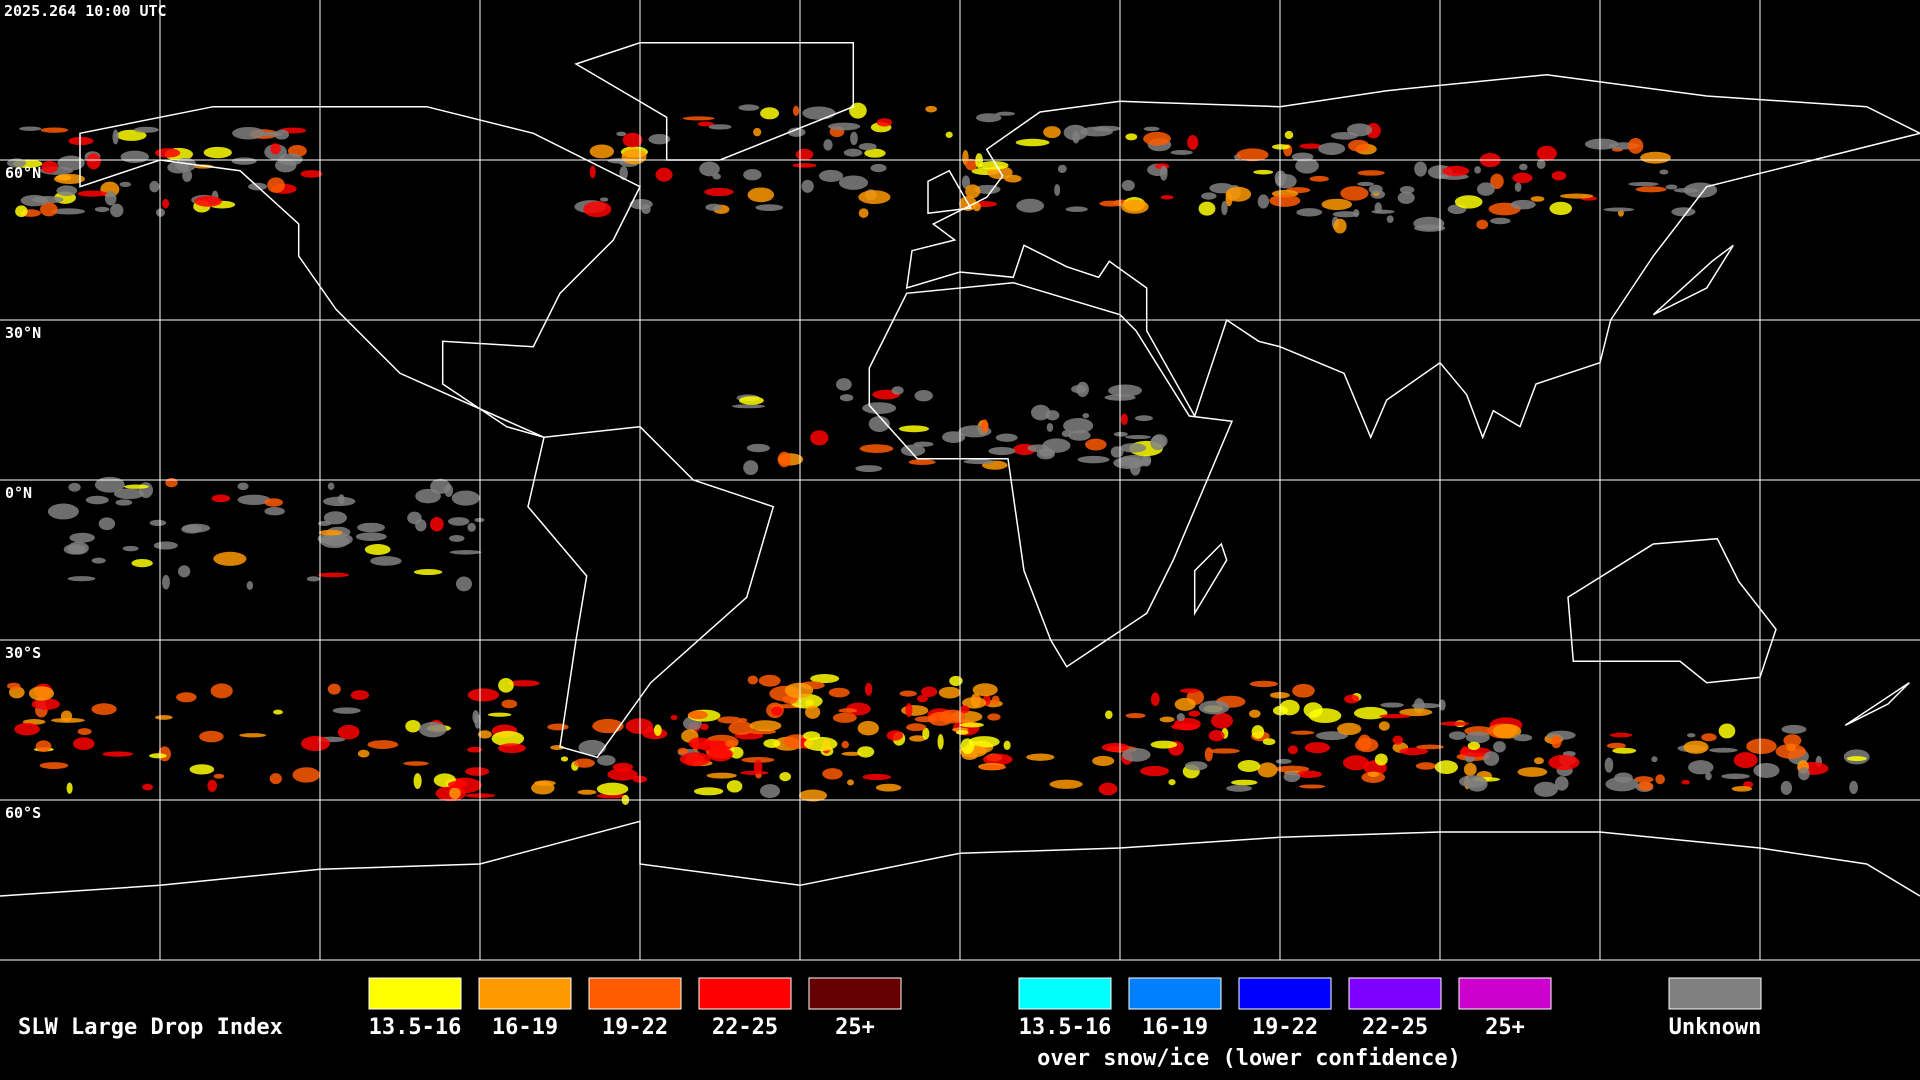 This screenshot has width=1920, height=1080. What do you see at coordinates (1249, 1058) in the screenshot?
I see `legend-caption: over snow/ice (lower confidence)` at bounding box center [1249, 1058].